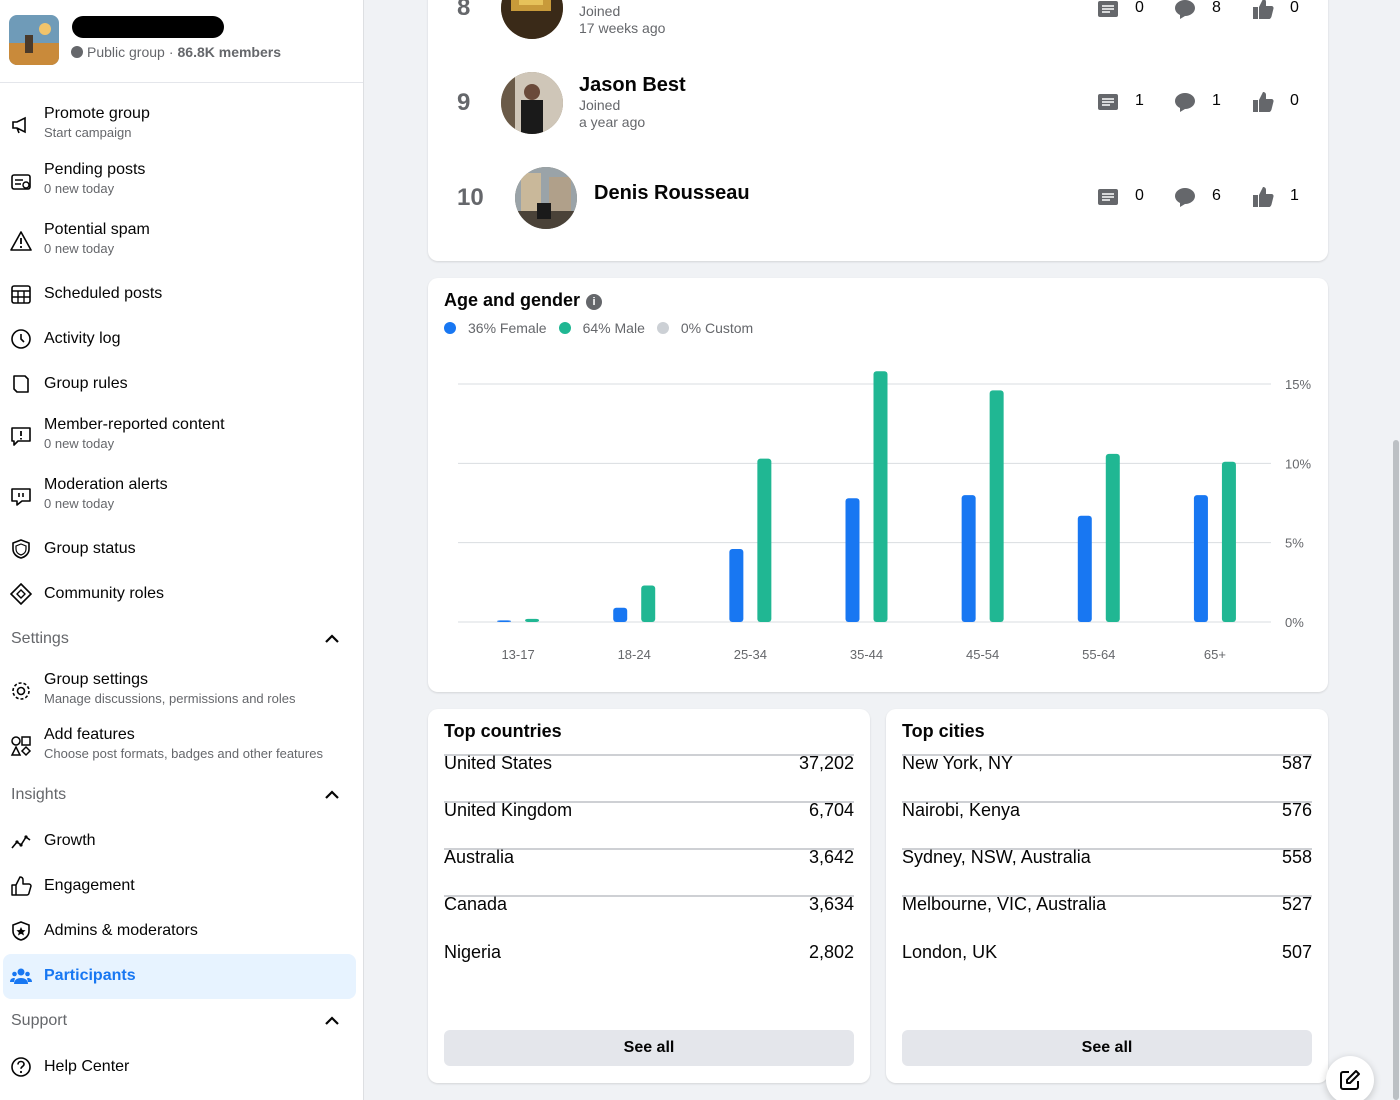 The image size is (1400, 1100). What do you see at coordinates (1296, 763) in the screenshot?
I see `city-value: 587` at bounding box center [1296, 763].